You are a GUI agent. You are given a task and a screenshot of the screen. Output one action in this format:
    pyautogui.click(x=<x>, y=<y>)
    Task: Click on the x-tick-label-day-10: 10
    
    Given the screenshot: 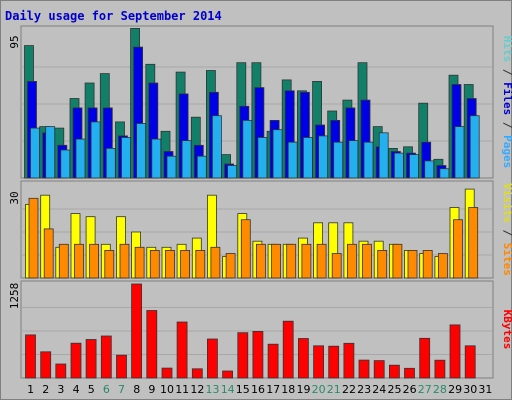 What is the action you would take?
    pyautogui.click(x=167, y=389)
    